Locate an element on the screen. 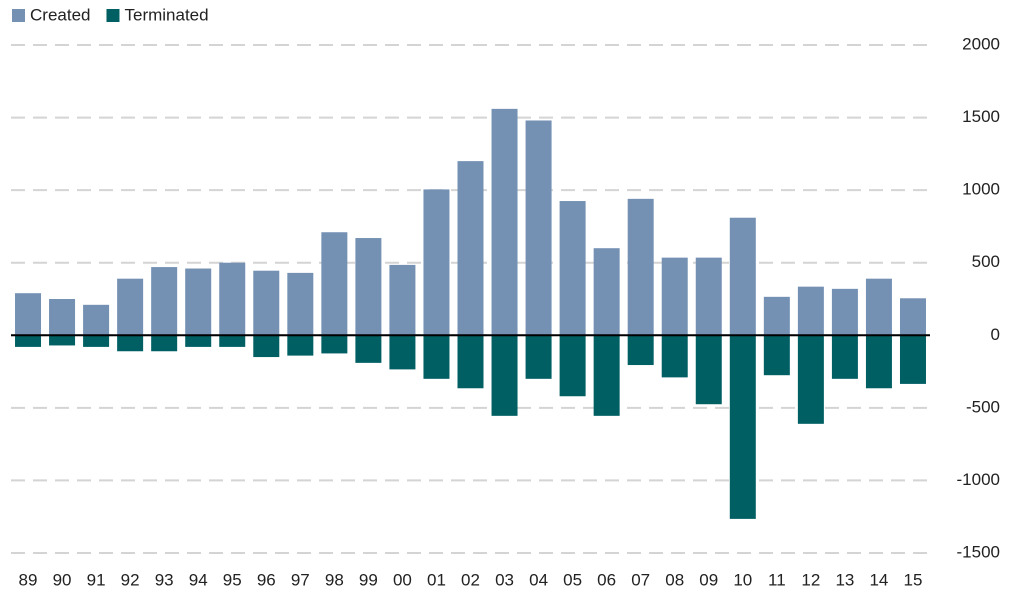  x-tick-label: 10 is located at coordinates (742, 579).